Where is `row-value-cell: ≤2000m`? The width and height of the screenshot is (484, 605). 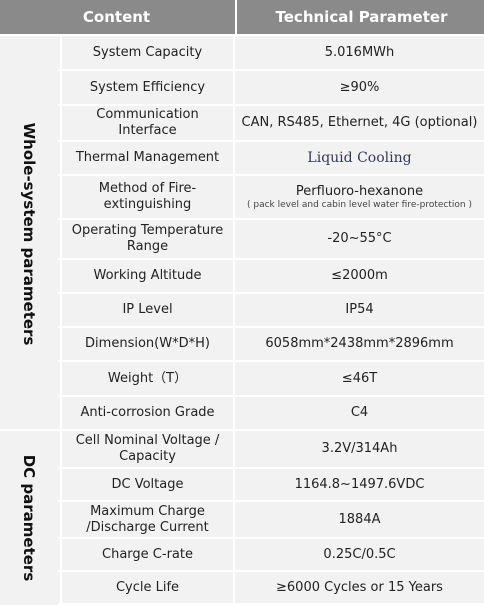
row-value-cell: ≤2000m is located at coordinates (358, 276).